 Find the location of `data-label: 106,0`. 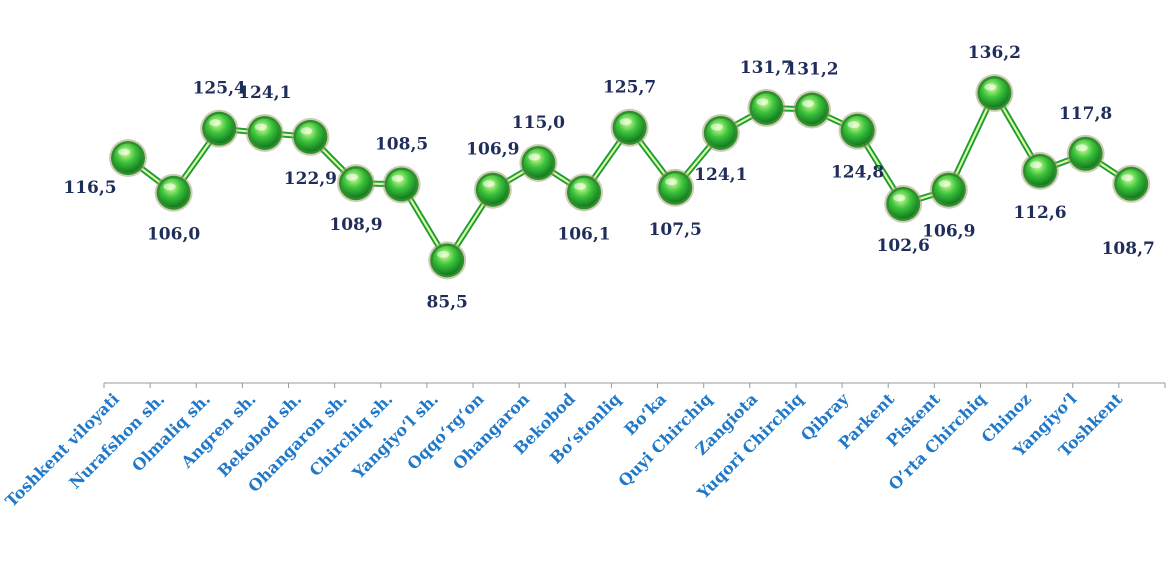

data-label: 106,0 is located at coordinates (173, 235).